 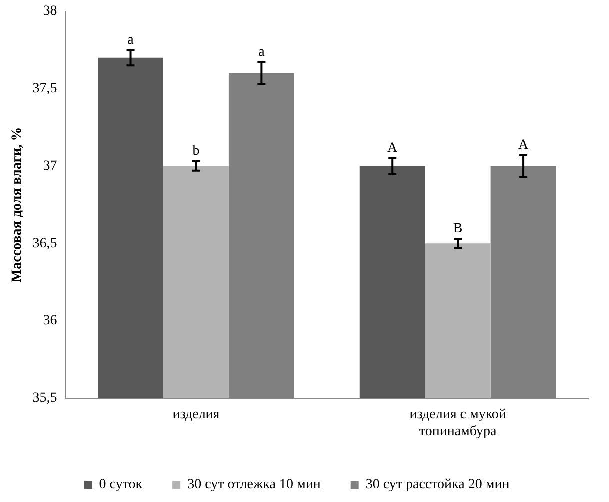 What do you see at coordinates (121, 485) in the screenshot?
I see `legend-label: 0 суток` at bounding box center [121, 485].